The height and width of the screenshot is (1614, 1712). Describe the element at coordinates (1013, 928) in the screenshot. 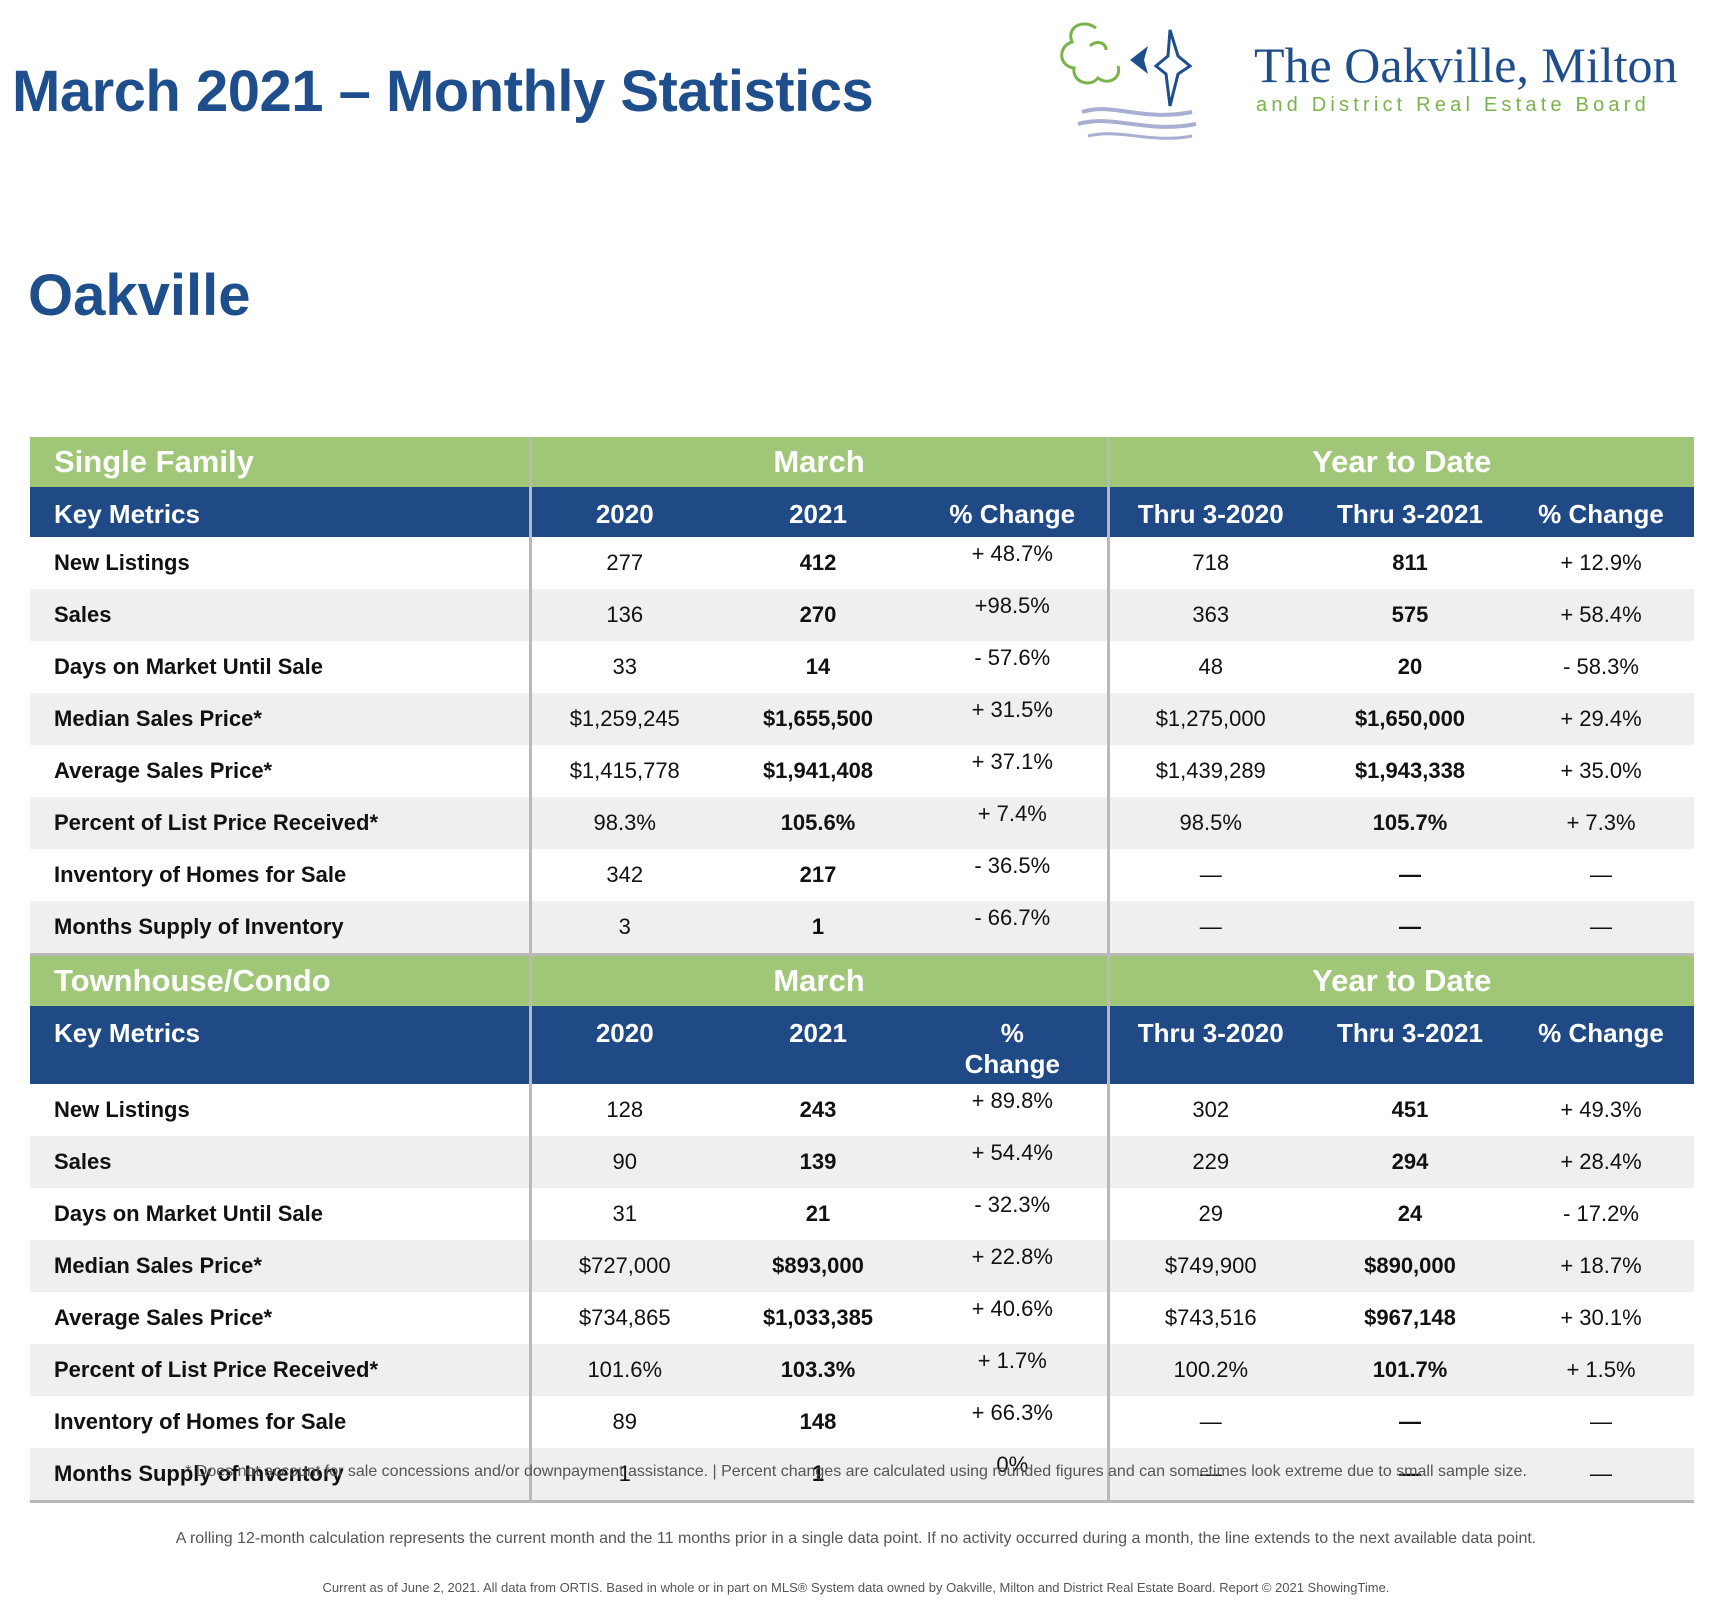

I see `month-change-value: - 66.7%` at that location.